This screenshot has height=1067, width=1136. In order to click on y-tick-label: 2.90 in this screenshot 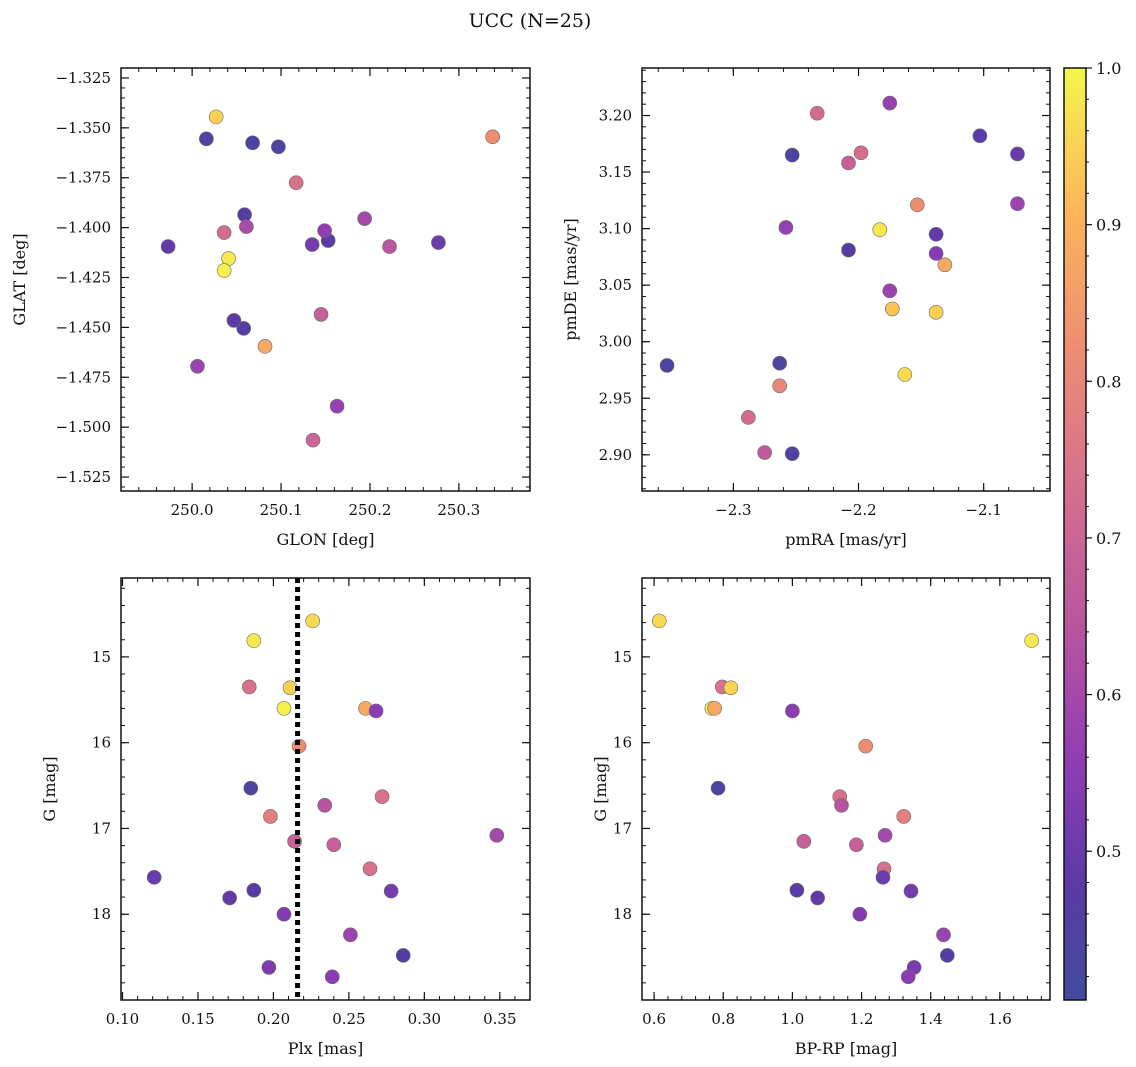, I will do `click(615, 455)`.